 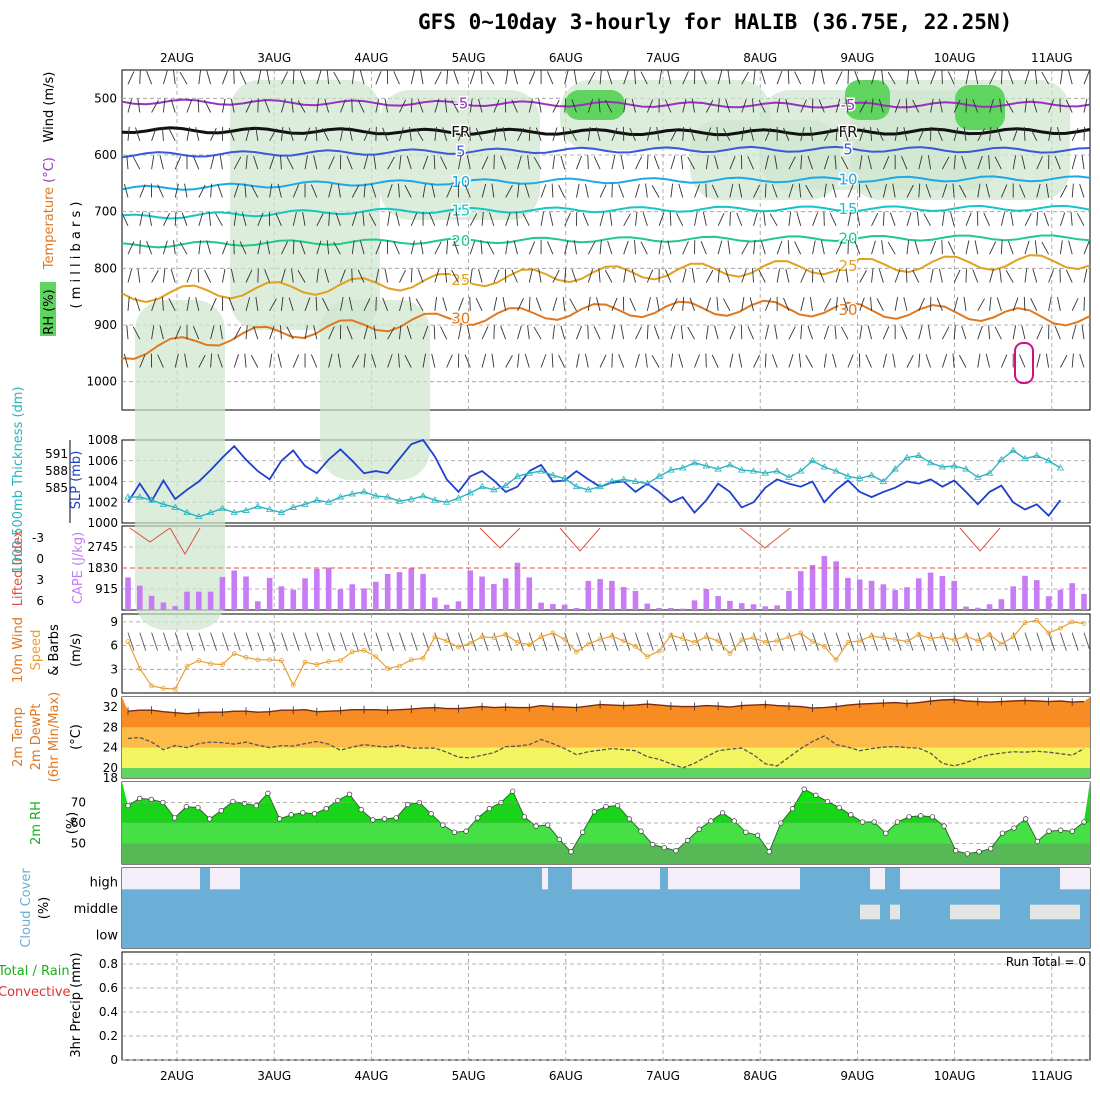 I want to click on y-tick-wind: 3, so click(x=114, y=669).